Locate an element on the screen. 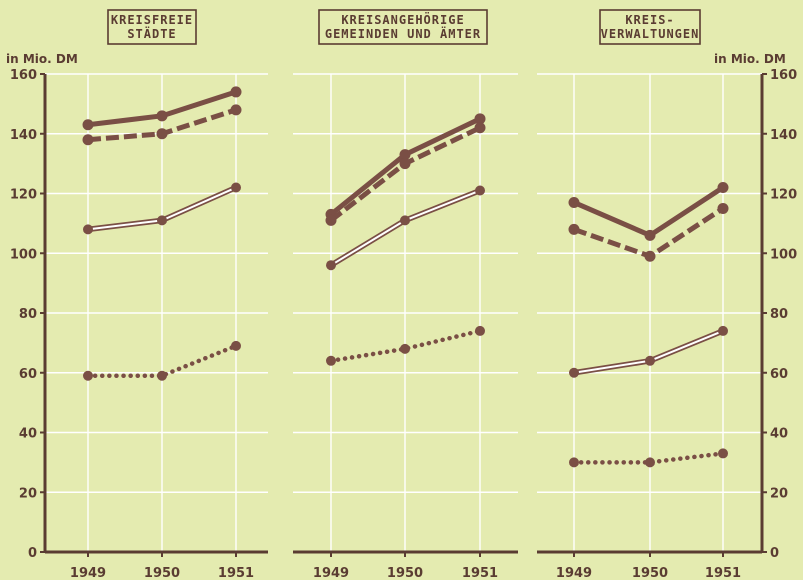 This screenshot has width=803, height=580. chart-title-line: KREIS- is located at coordinates (649, 20).